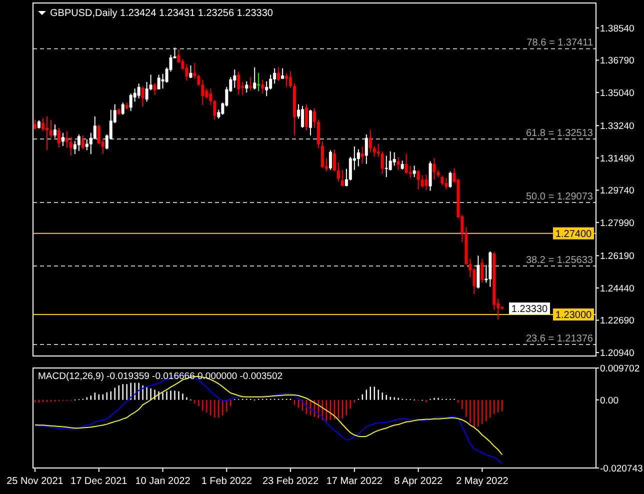 The image size is (644, 494). What do you see at coordinates (163, 481) in the screenshot?
I see `x-tick-label: 10 Jan 2022` at bounding box center [163, 481].